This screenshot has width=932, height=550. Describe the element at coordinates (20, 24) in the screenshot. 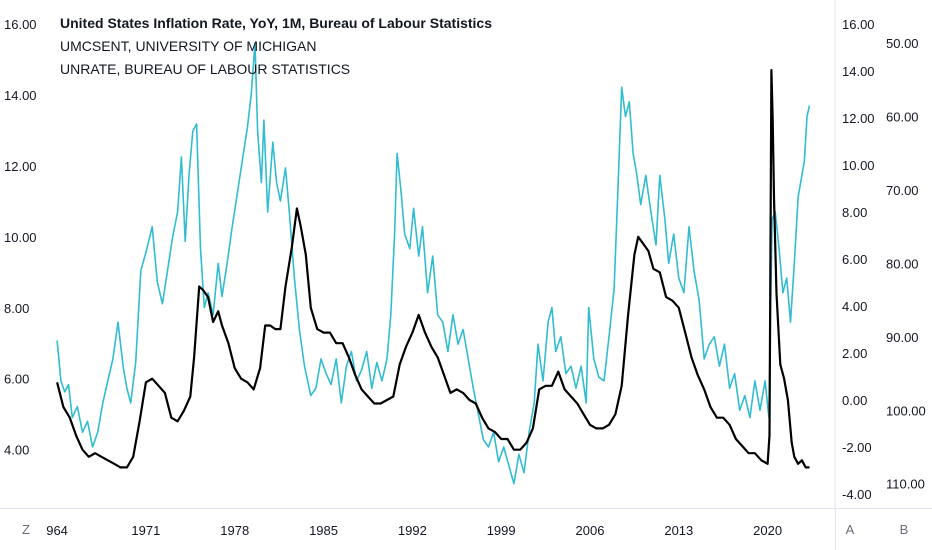

I see `left-axis-tick: 16.00` at that location.